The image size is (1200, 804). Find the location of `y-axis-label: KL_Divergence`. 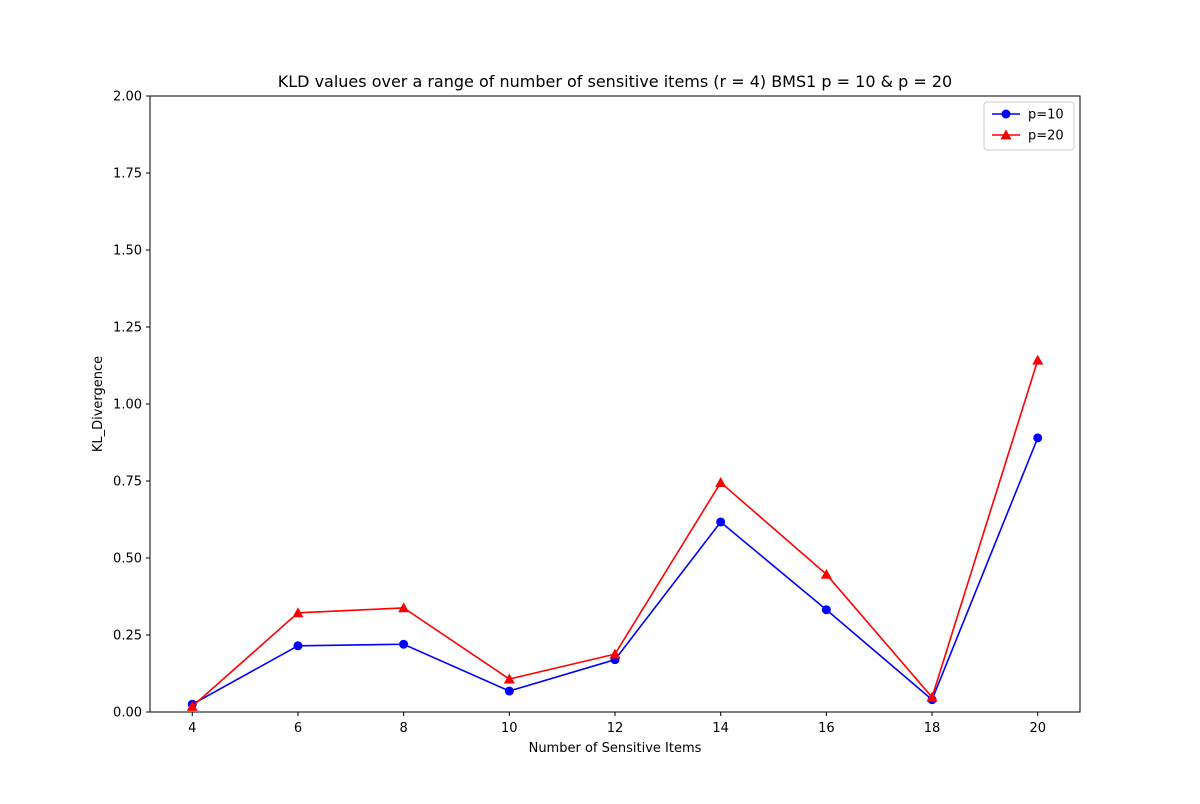

y-axis-label: KL_Divergence is located at coordinates (98, 404).